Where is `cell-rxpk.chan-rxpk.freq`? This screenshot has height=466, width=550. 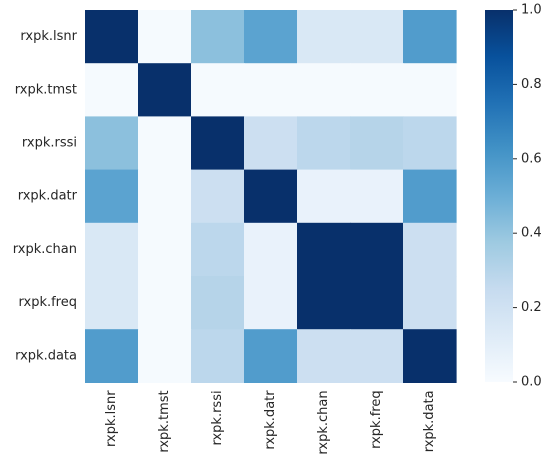
cell-rxpk.chan-rxpk.freq is located at coordinates (377, 249).